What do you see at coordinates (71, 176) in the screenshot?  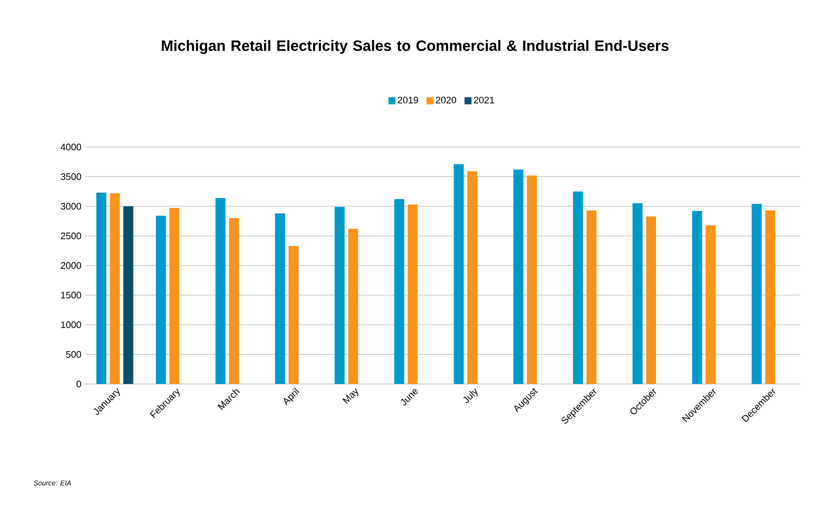 I see `y-tick-label: 3500` at bounding box center [71, 176].